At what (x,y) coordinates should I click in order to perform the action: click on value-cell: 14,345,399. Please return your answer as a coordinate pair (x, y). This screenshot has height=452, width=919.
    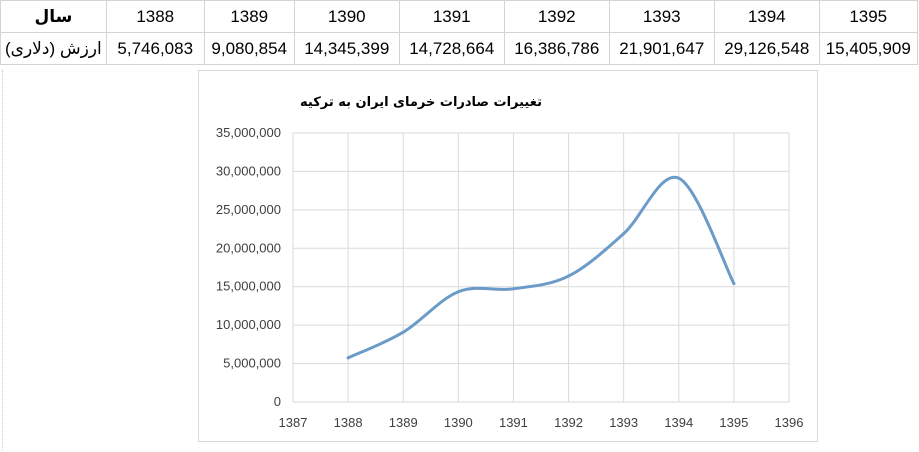
    Looking at the image, I should click on (346, 48).